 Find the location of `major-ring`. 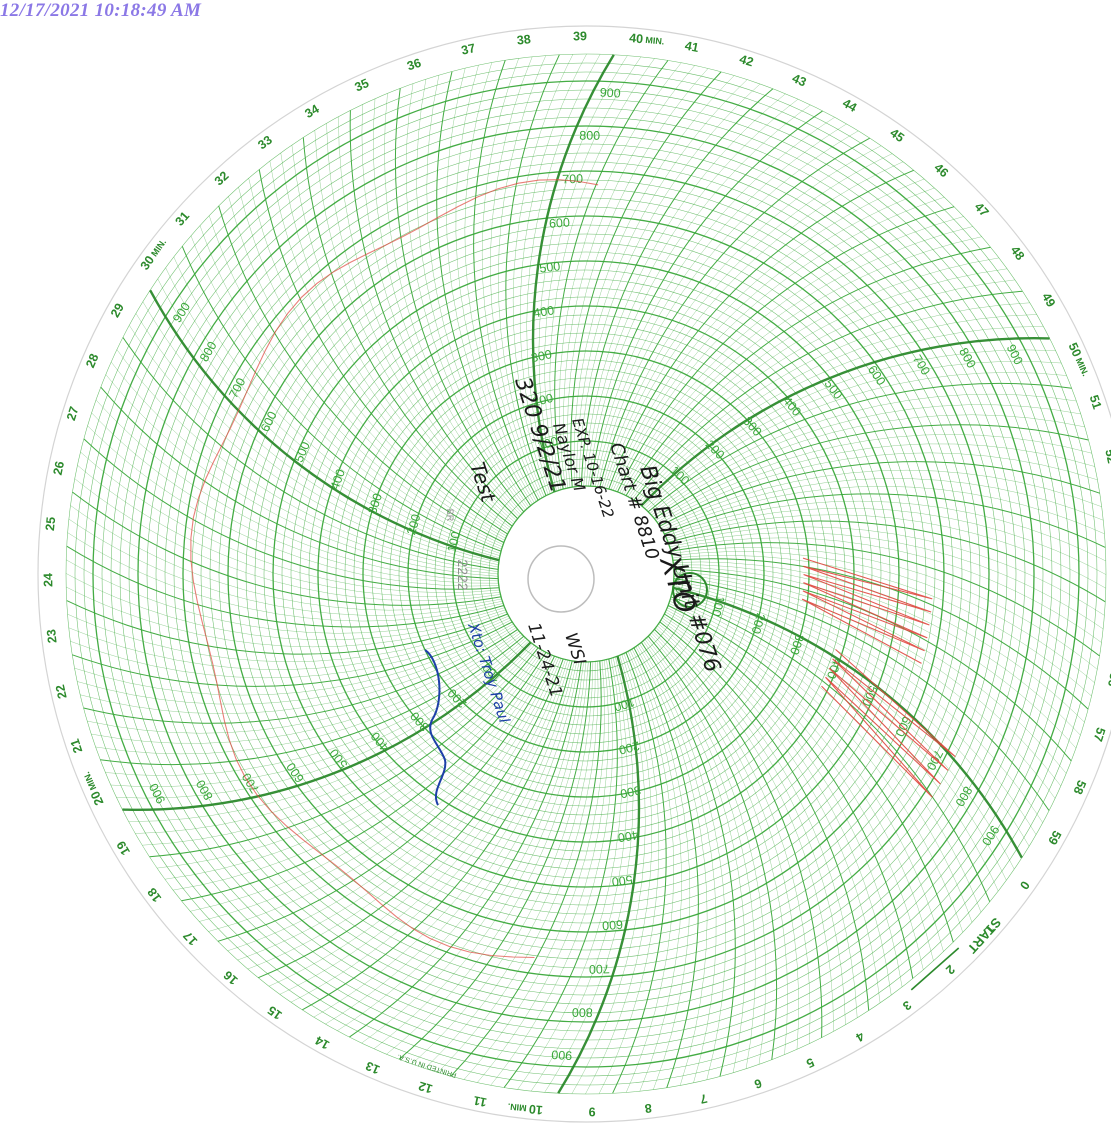

major-ring is located at coordinates (586, 574).